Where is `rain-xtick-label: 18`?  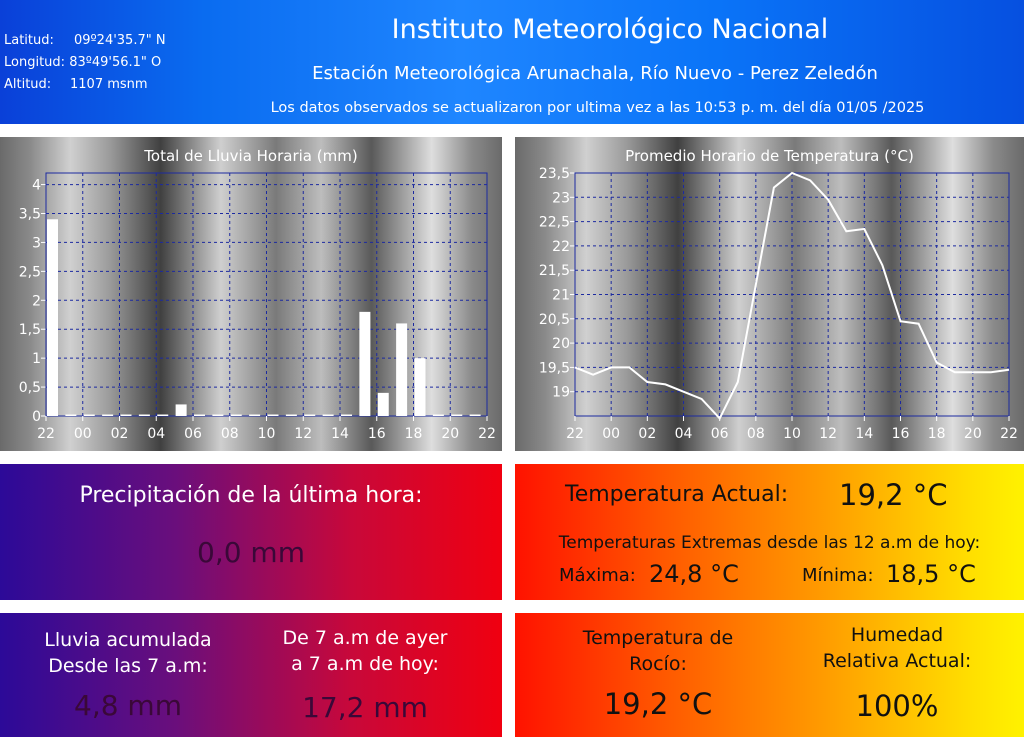 rain-xtick-label: 18 is located at coordinates (414, 434).